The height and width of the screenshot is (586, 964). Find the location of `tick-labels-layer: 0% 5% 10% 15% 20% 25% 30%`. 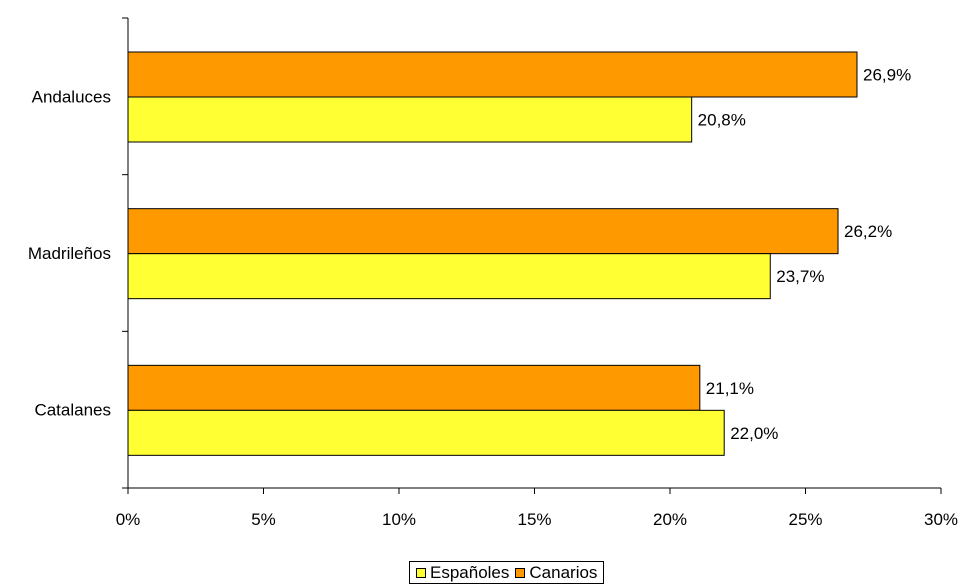

tick-labels-layer: 0% 5% 10% 15% 20% 25% 30% is located at coordinates (537, 519).